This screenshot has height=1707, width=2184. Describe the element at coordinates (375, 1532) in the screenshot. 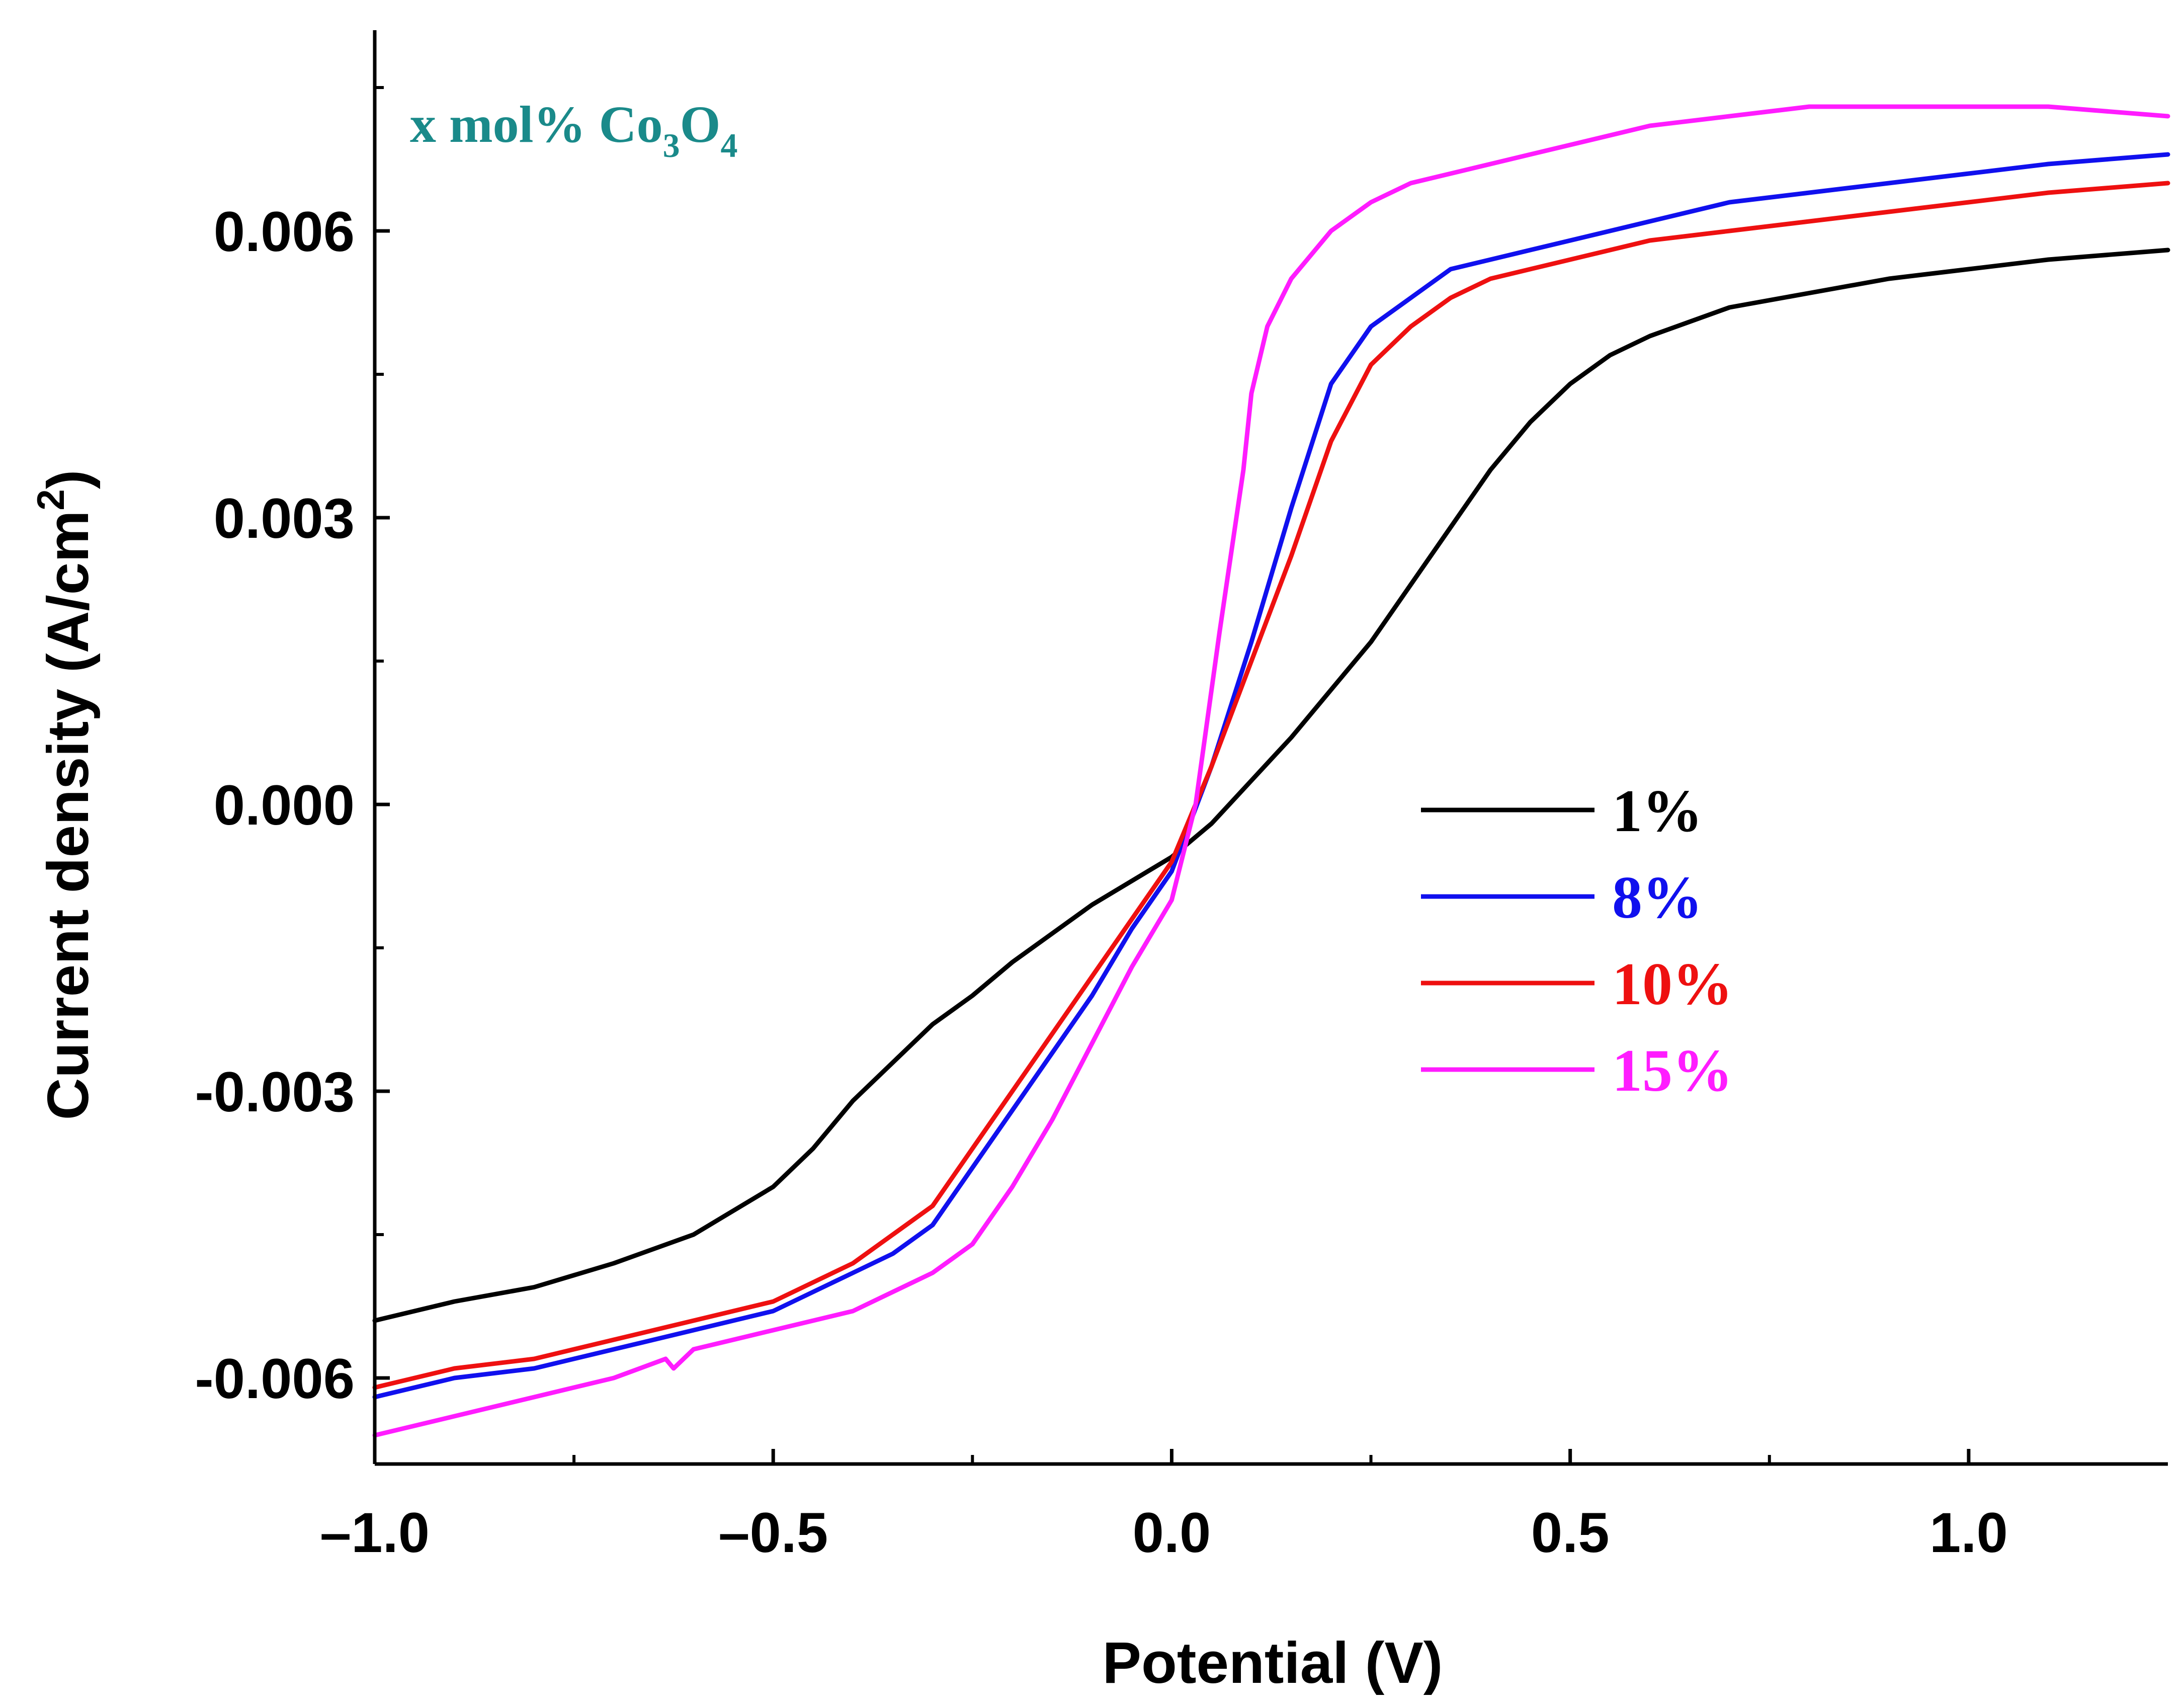

I see `x-tick-label: –1.0` at that location.